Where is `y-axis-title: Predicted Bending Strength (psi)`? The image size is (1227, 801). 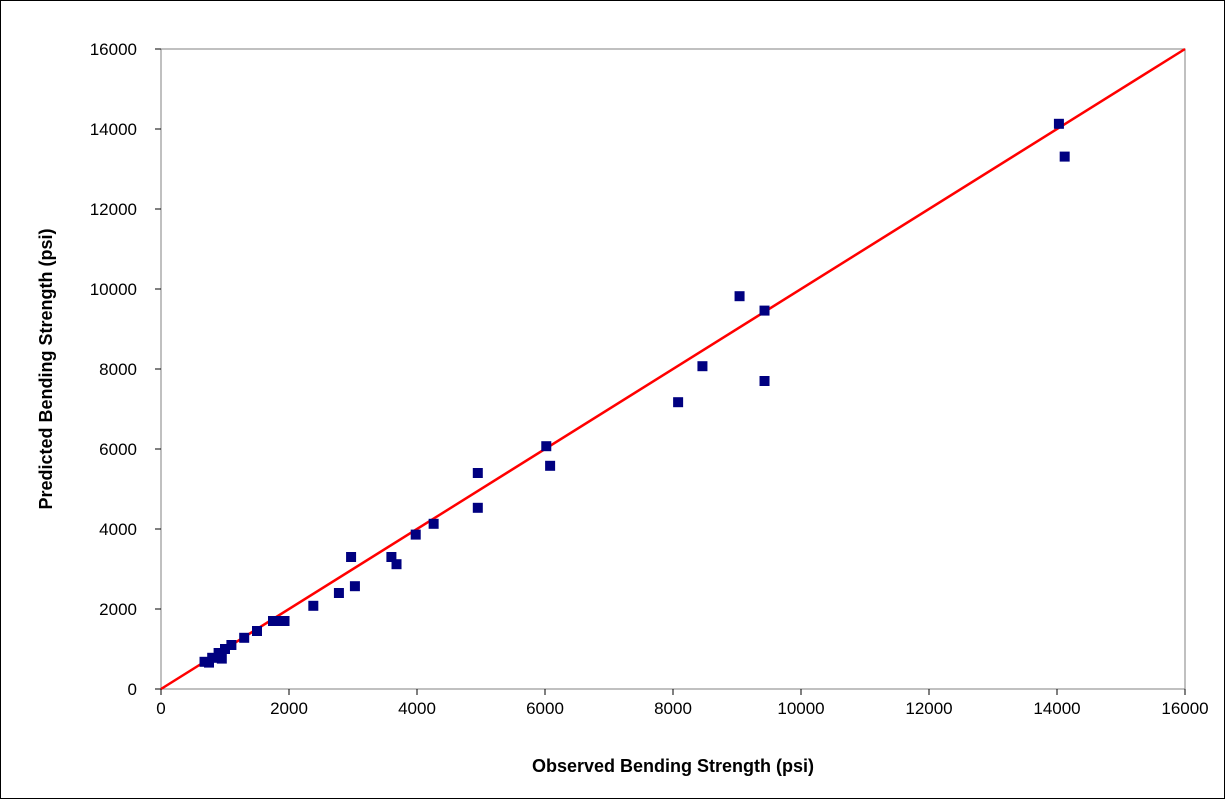 y-axis-title: Predicted Bending Strength (psi) is located at coordinates (46, 368).